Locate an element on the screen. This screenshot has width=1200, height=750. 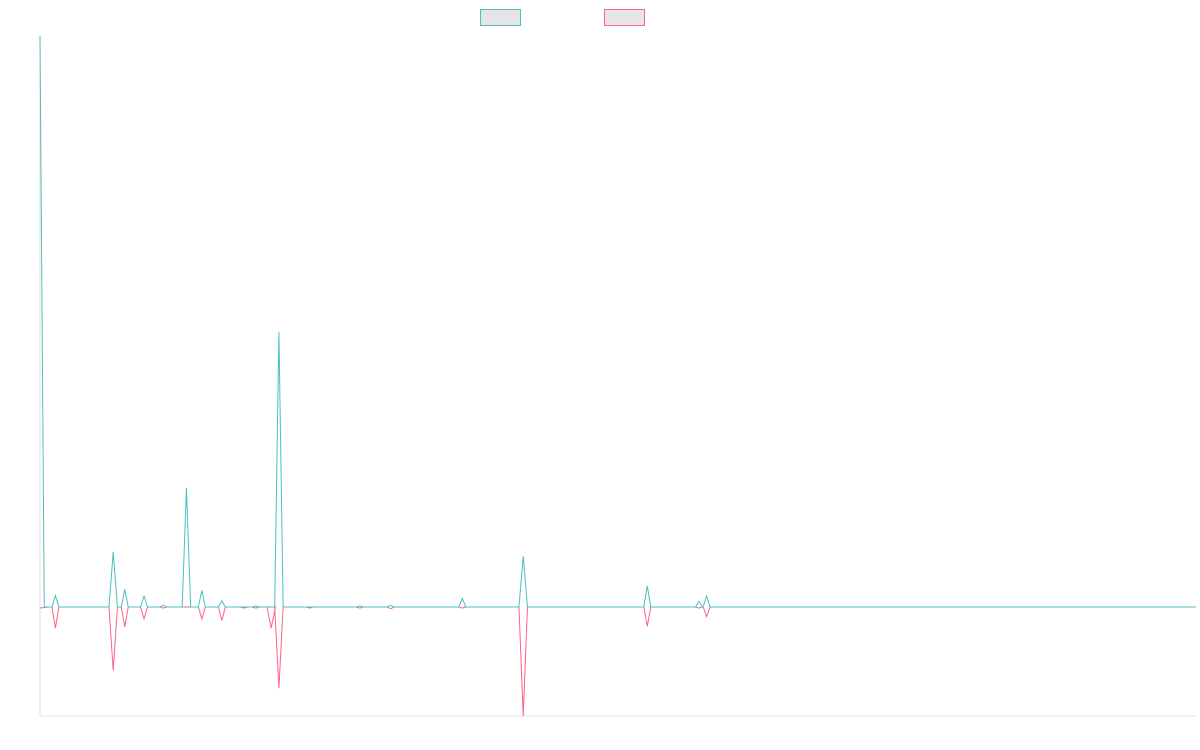
series-line-b is located at coordinates (617, 661).